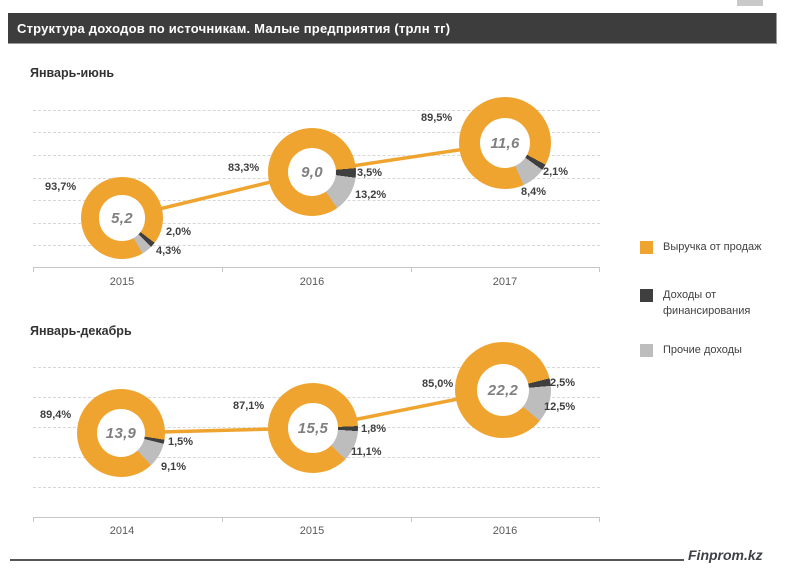 The width and height of the screenshot is (800, 574). Describe the element at coordinates (179, 232) in the screenshot. I see `pct-financing-label: 2,0%` at that location.